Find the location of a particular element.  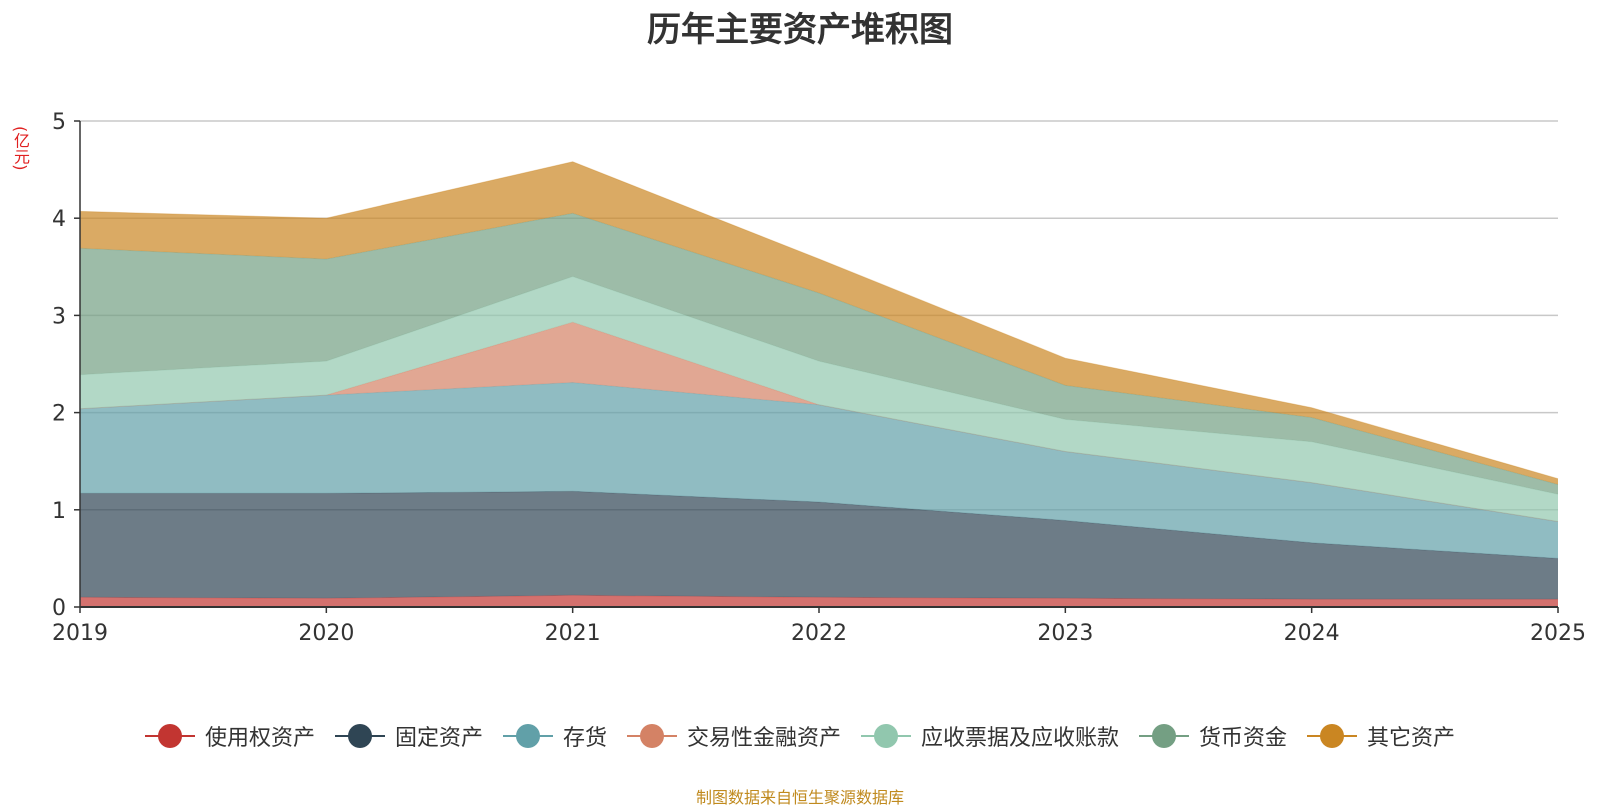

legend-label: 固定资产 is located at coordinates (438, 738).